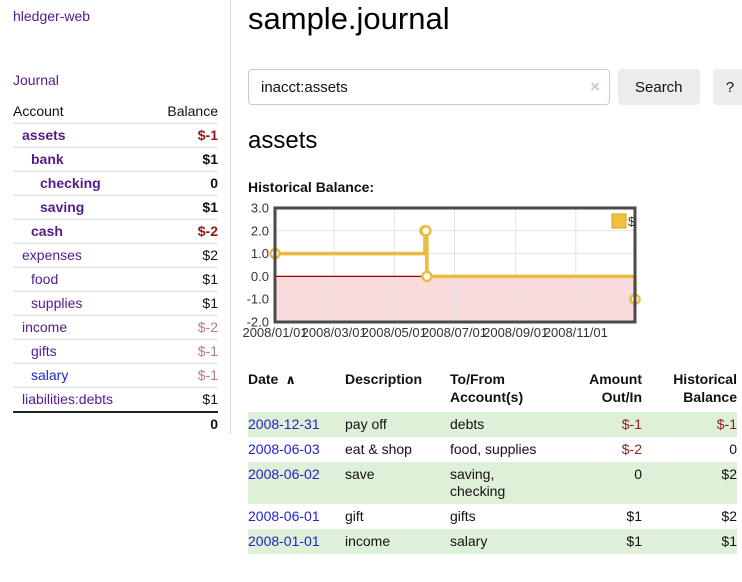  I want to click on chart-heading: Historical Balance:, so click(311, 187).